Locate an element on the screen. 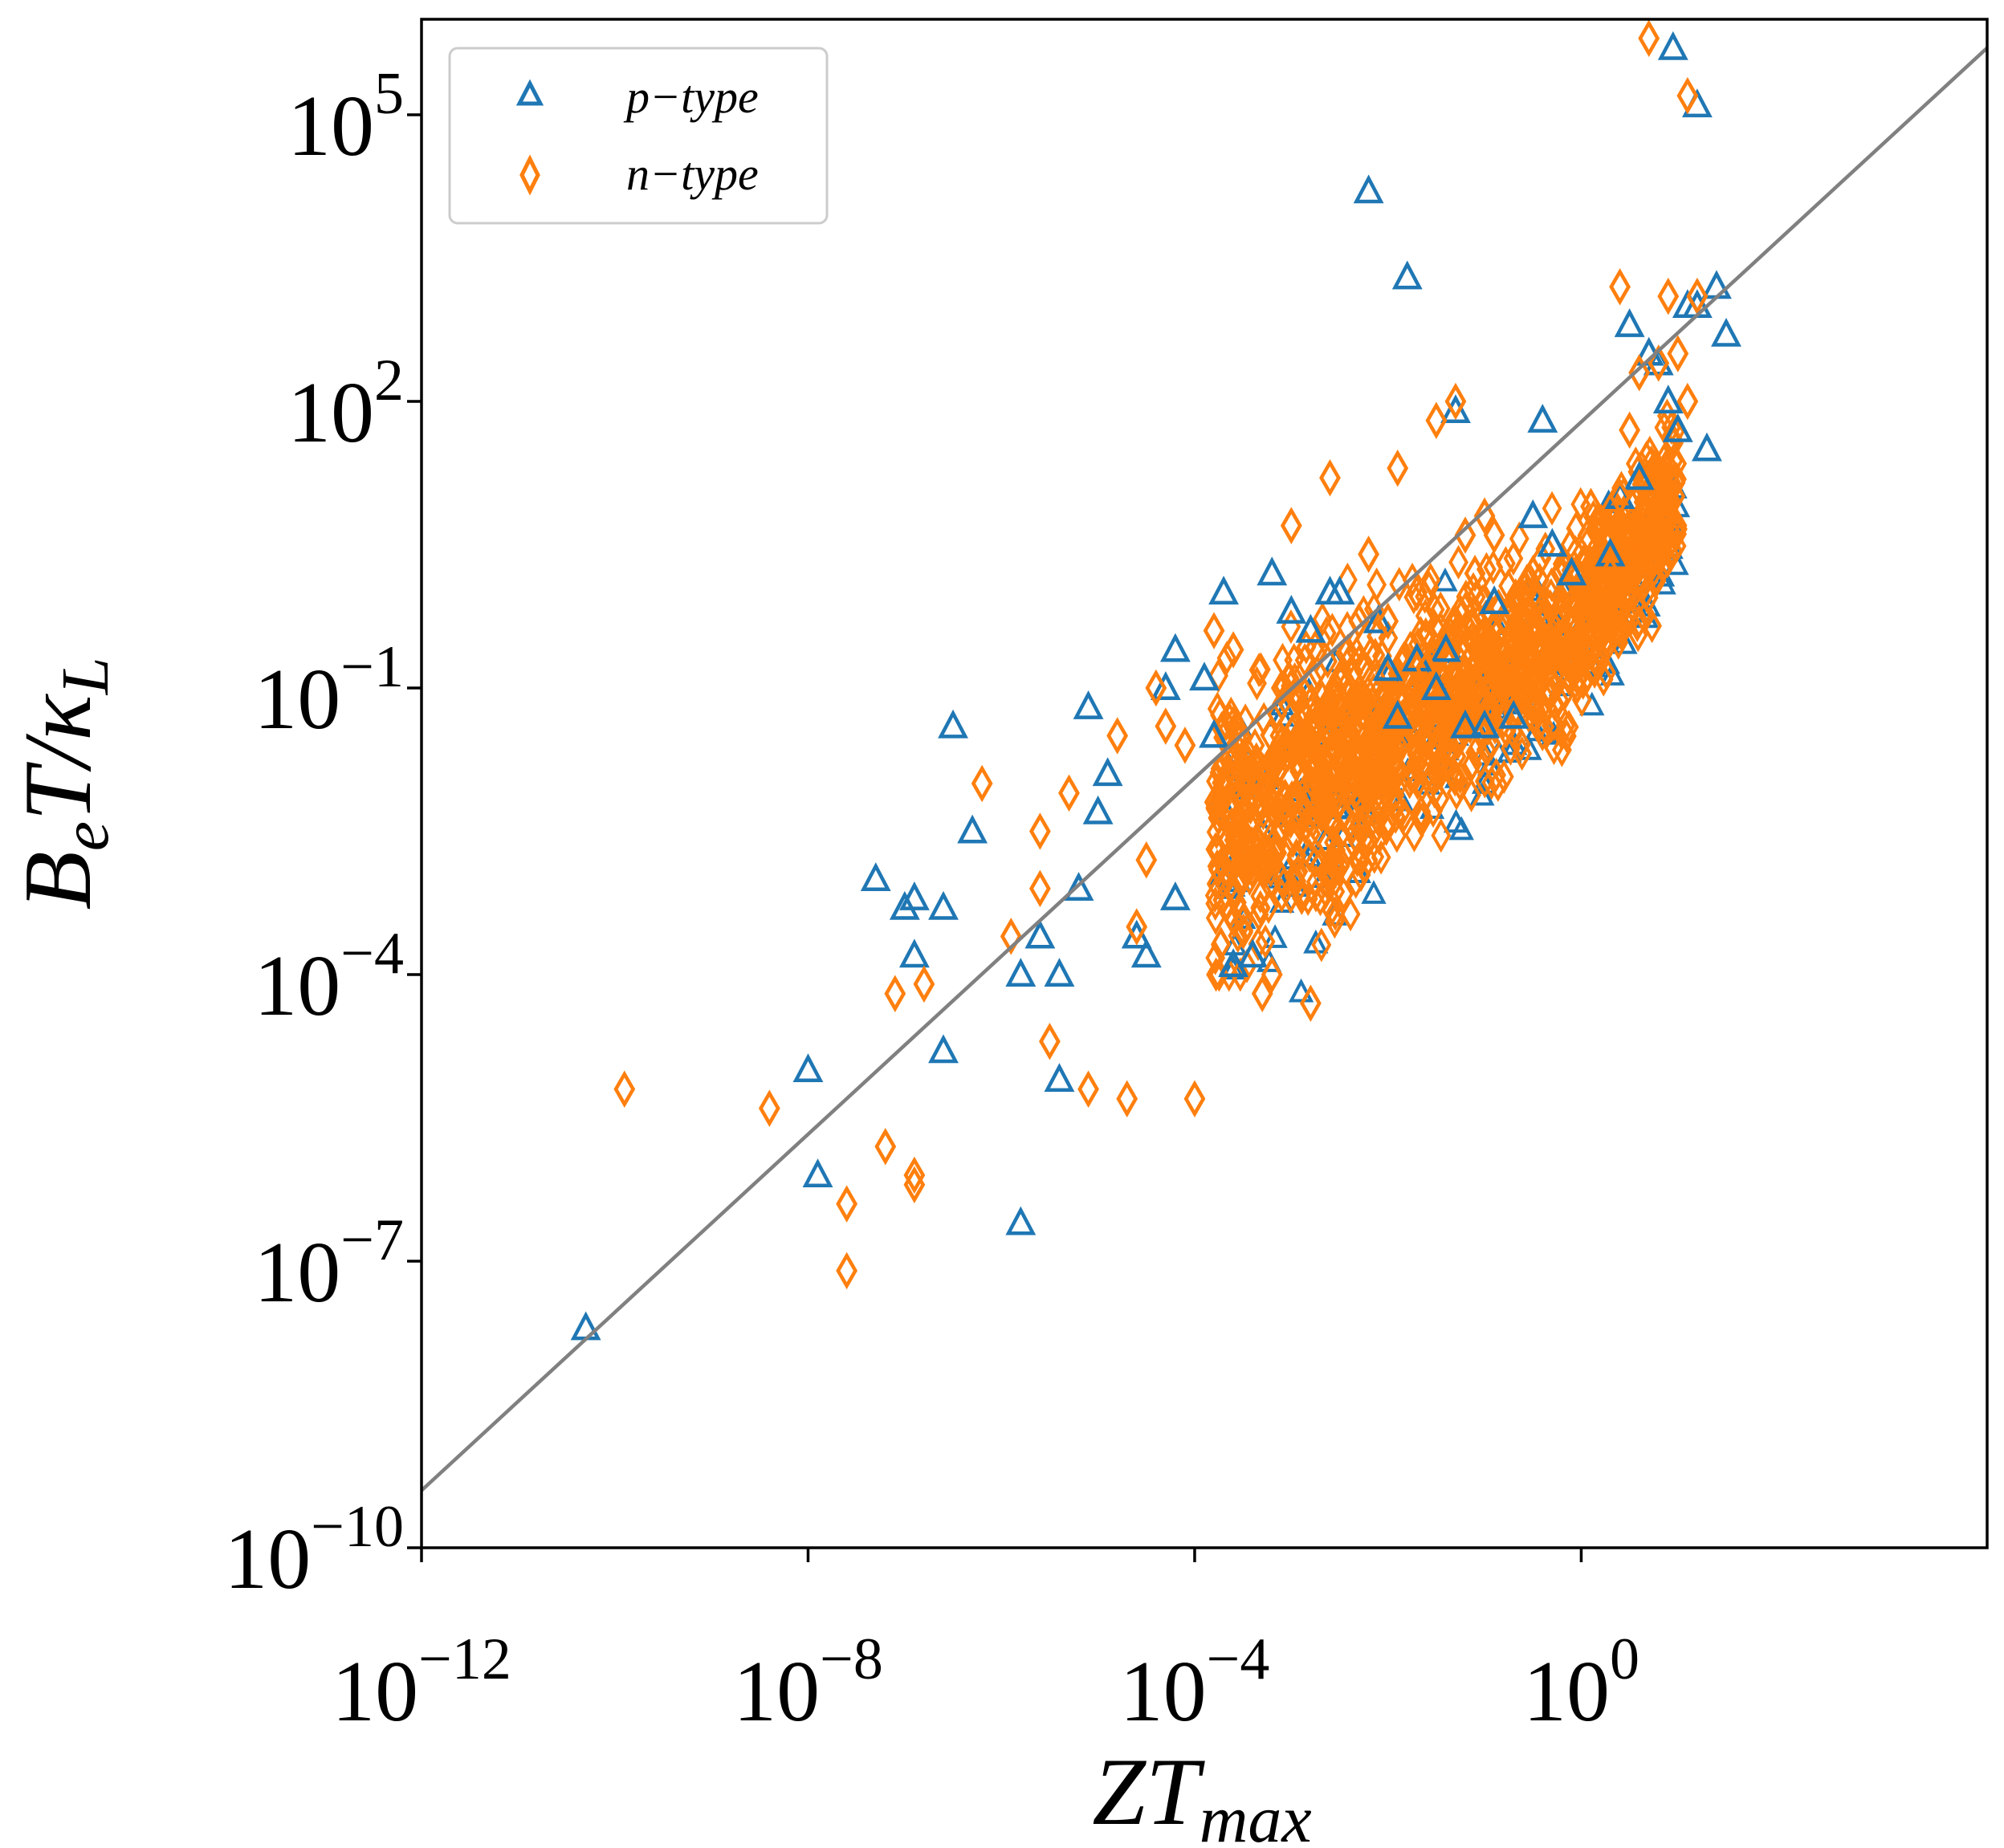  y-tick-label: 10−4 is located at coordinates (329, 977).